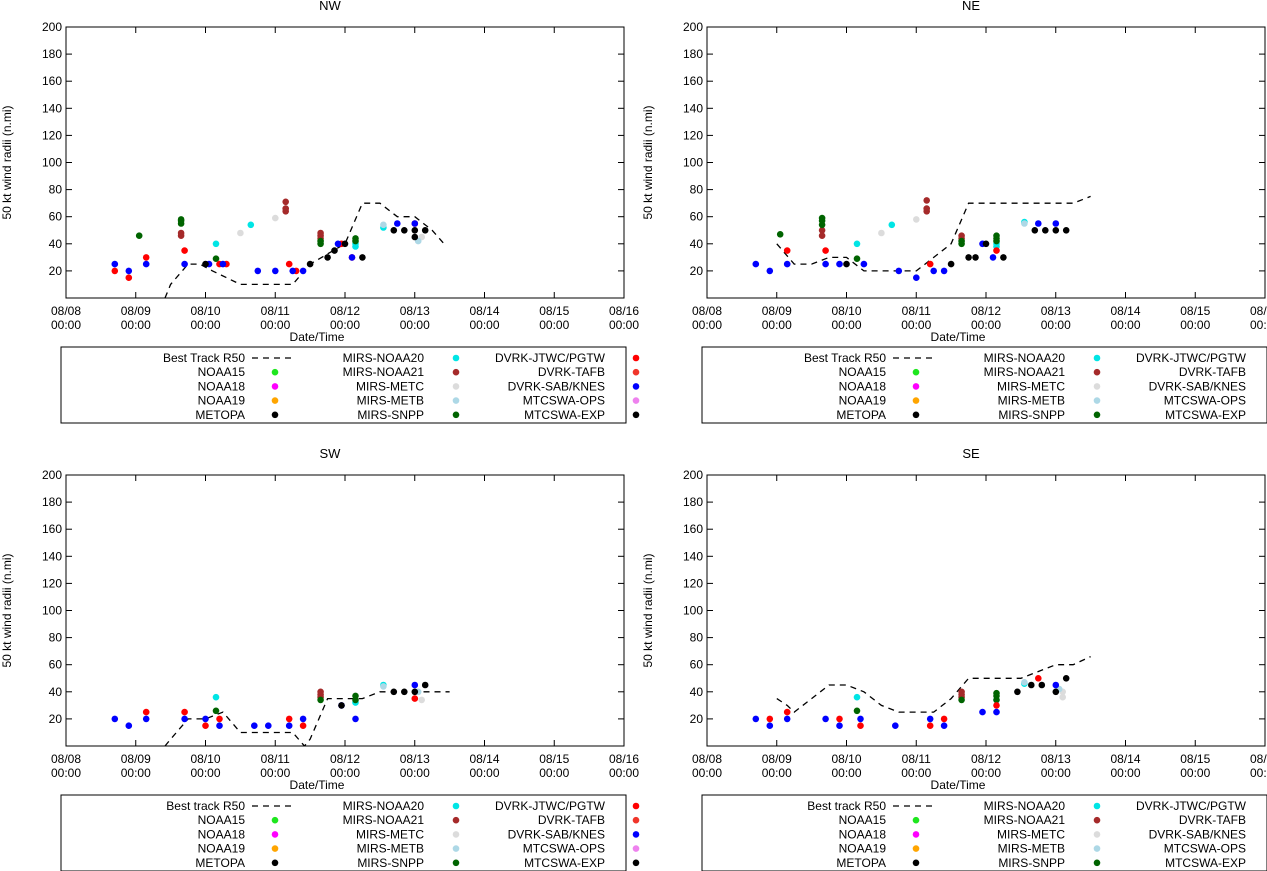 This screenshot has width=1267, height=871. I want to click on legend-label: MIRS-NOAA21, so click(384, 372).